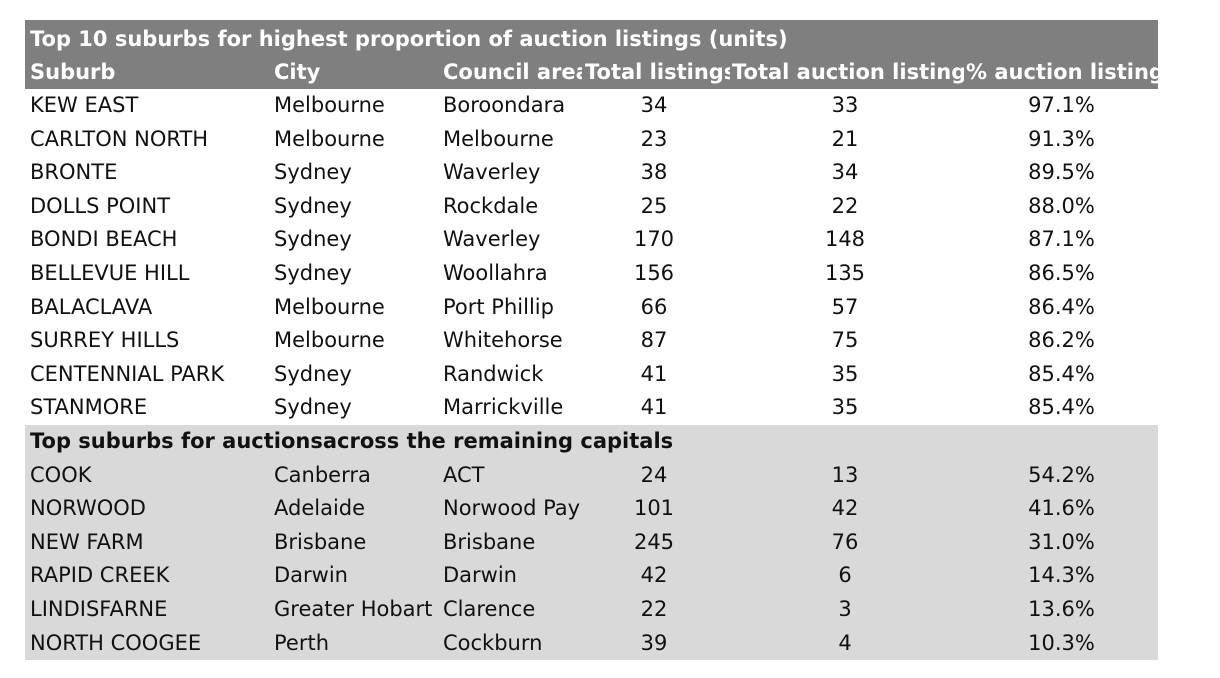 The height and width of the screenshot is (678, 1220). Describe the element at coordinates (1061, 642) in the screenshot. I see `pct-auction-listings-cell: 10.3%` at that location.